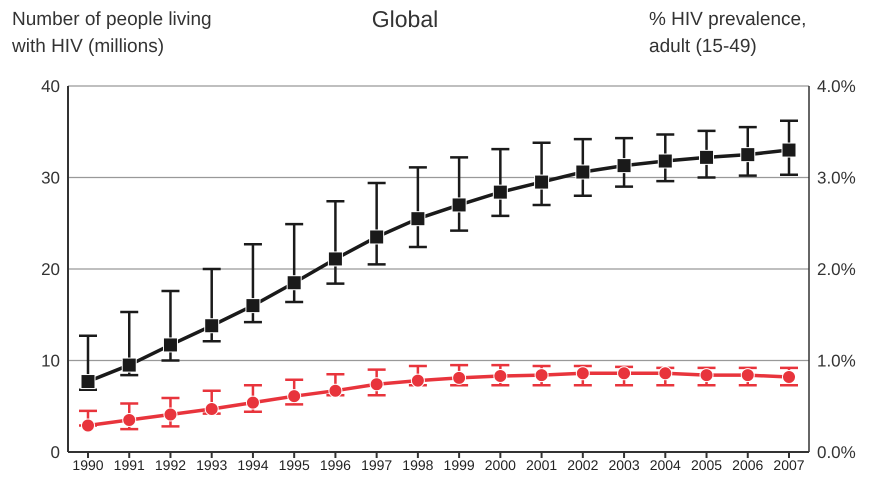 The image size is (869, 498). Describe the element at coordinates (624, 464) in the screenshot. I see `x-tick-label: 2003` at that location.